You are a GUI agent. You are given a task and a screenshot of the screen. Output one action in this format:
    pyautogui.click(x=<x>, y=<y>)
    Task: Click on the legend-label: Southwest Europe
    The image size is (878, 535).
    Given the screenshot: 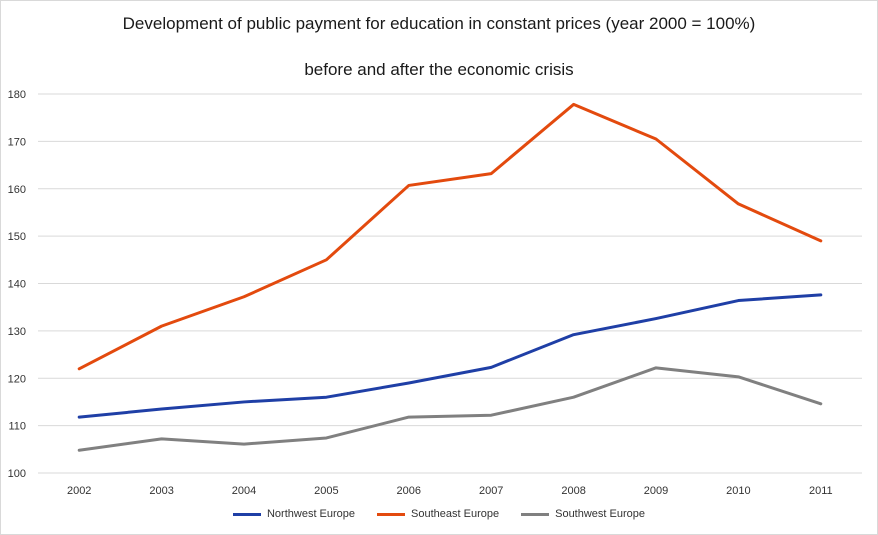 What is the action you would take?
    pyautogui.click(x=600, y=514)
    